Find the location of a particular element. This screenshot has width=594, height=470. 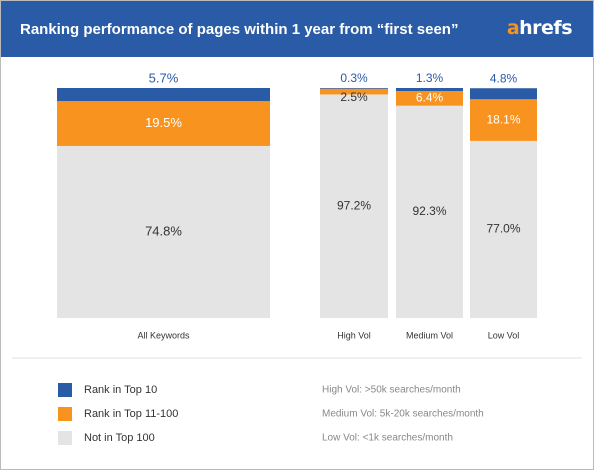

x-tick-label: Low Vol is located at coordinates (504, 335).